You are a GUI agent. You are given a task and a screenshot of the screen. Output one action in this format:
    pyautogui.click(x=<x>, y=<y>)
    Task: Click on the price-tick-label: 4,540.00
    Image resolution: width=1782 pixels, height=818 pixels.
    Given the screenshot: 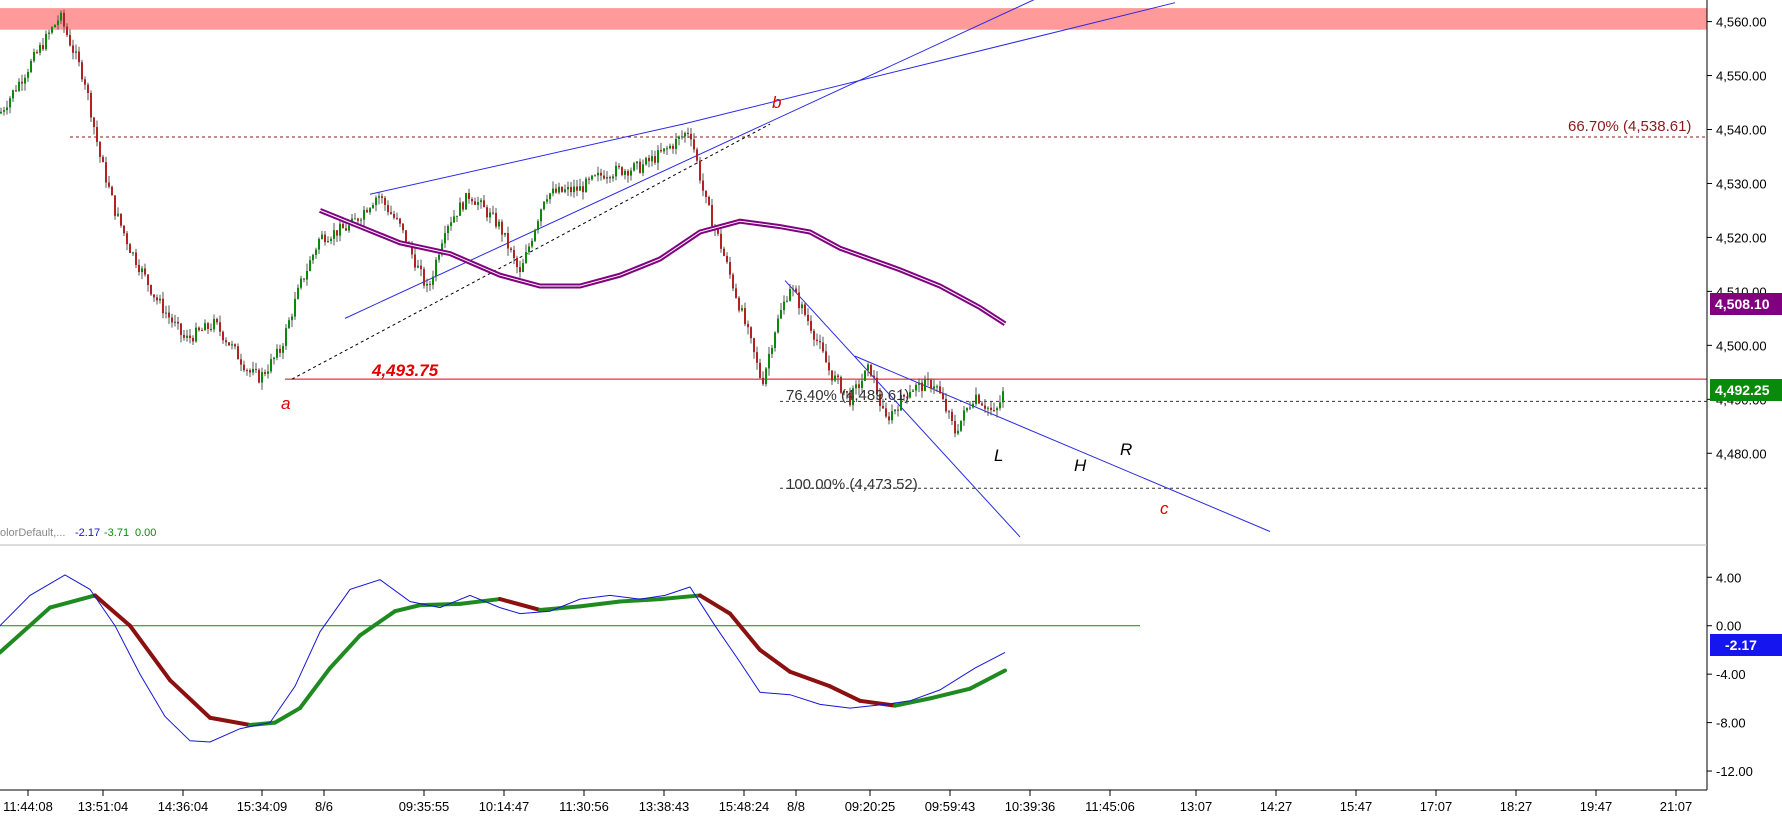 What is the action you would take?
    pyautogui.click(x=1741, y=130)
    